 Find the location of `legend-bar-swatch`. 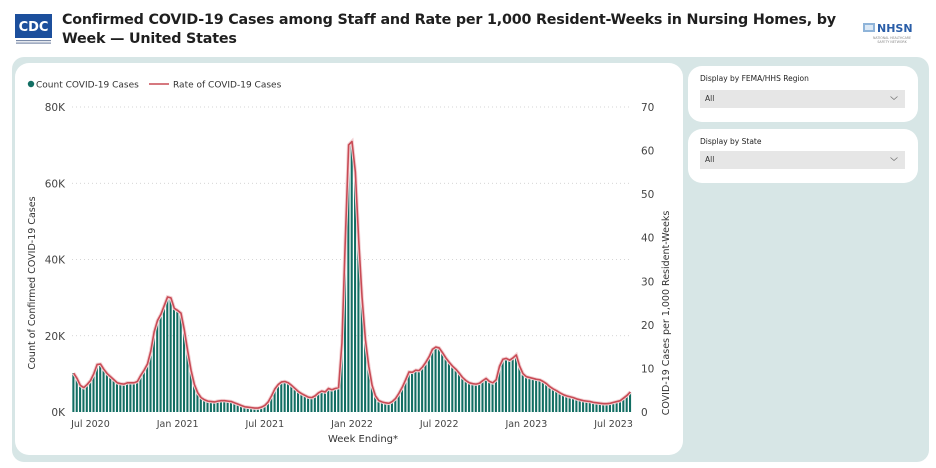

legend-bar-swatch is located at coordinates (31, 84).